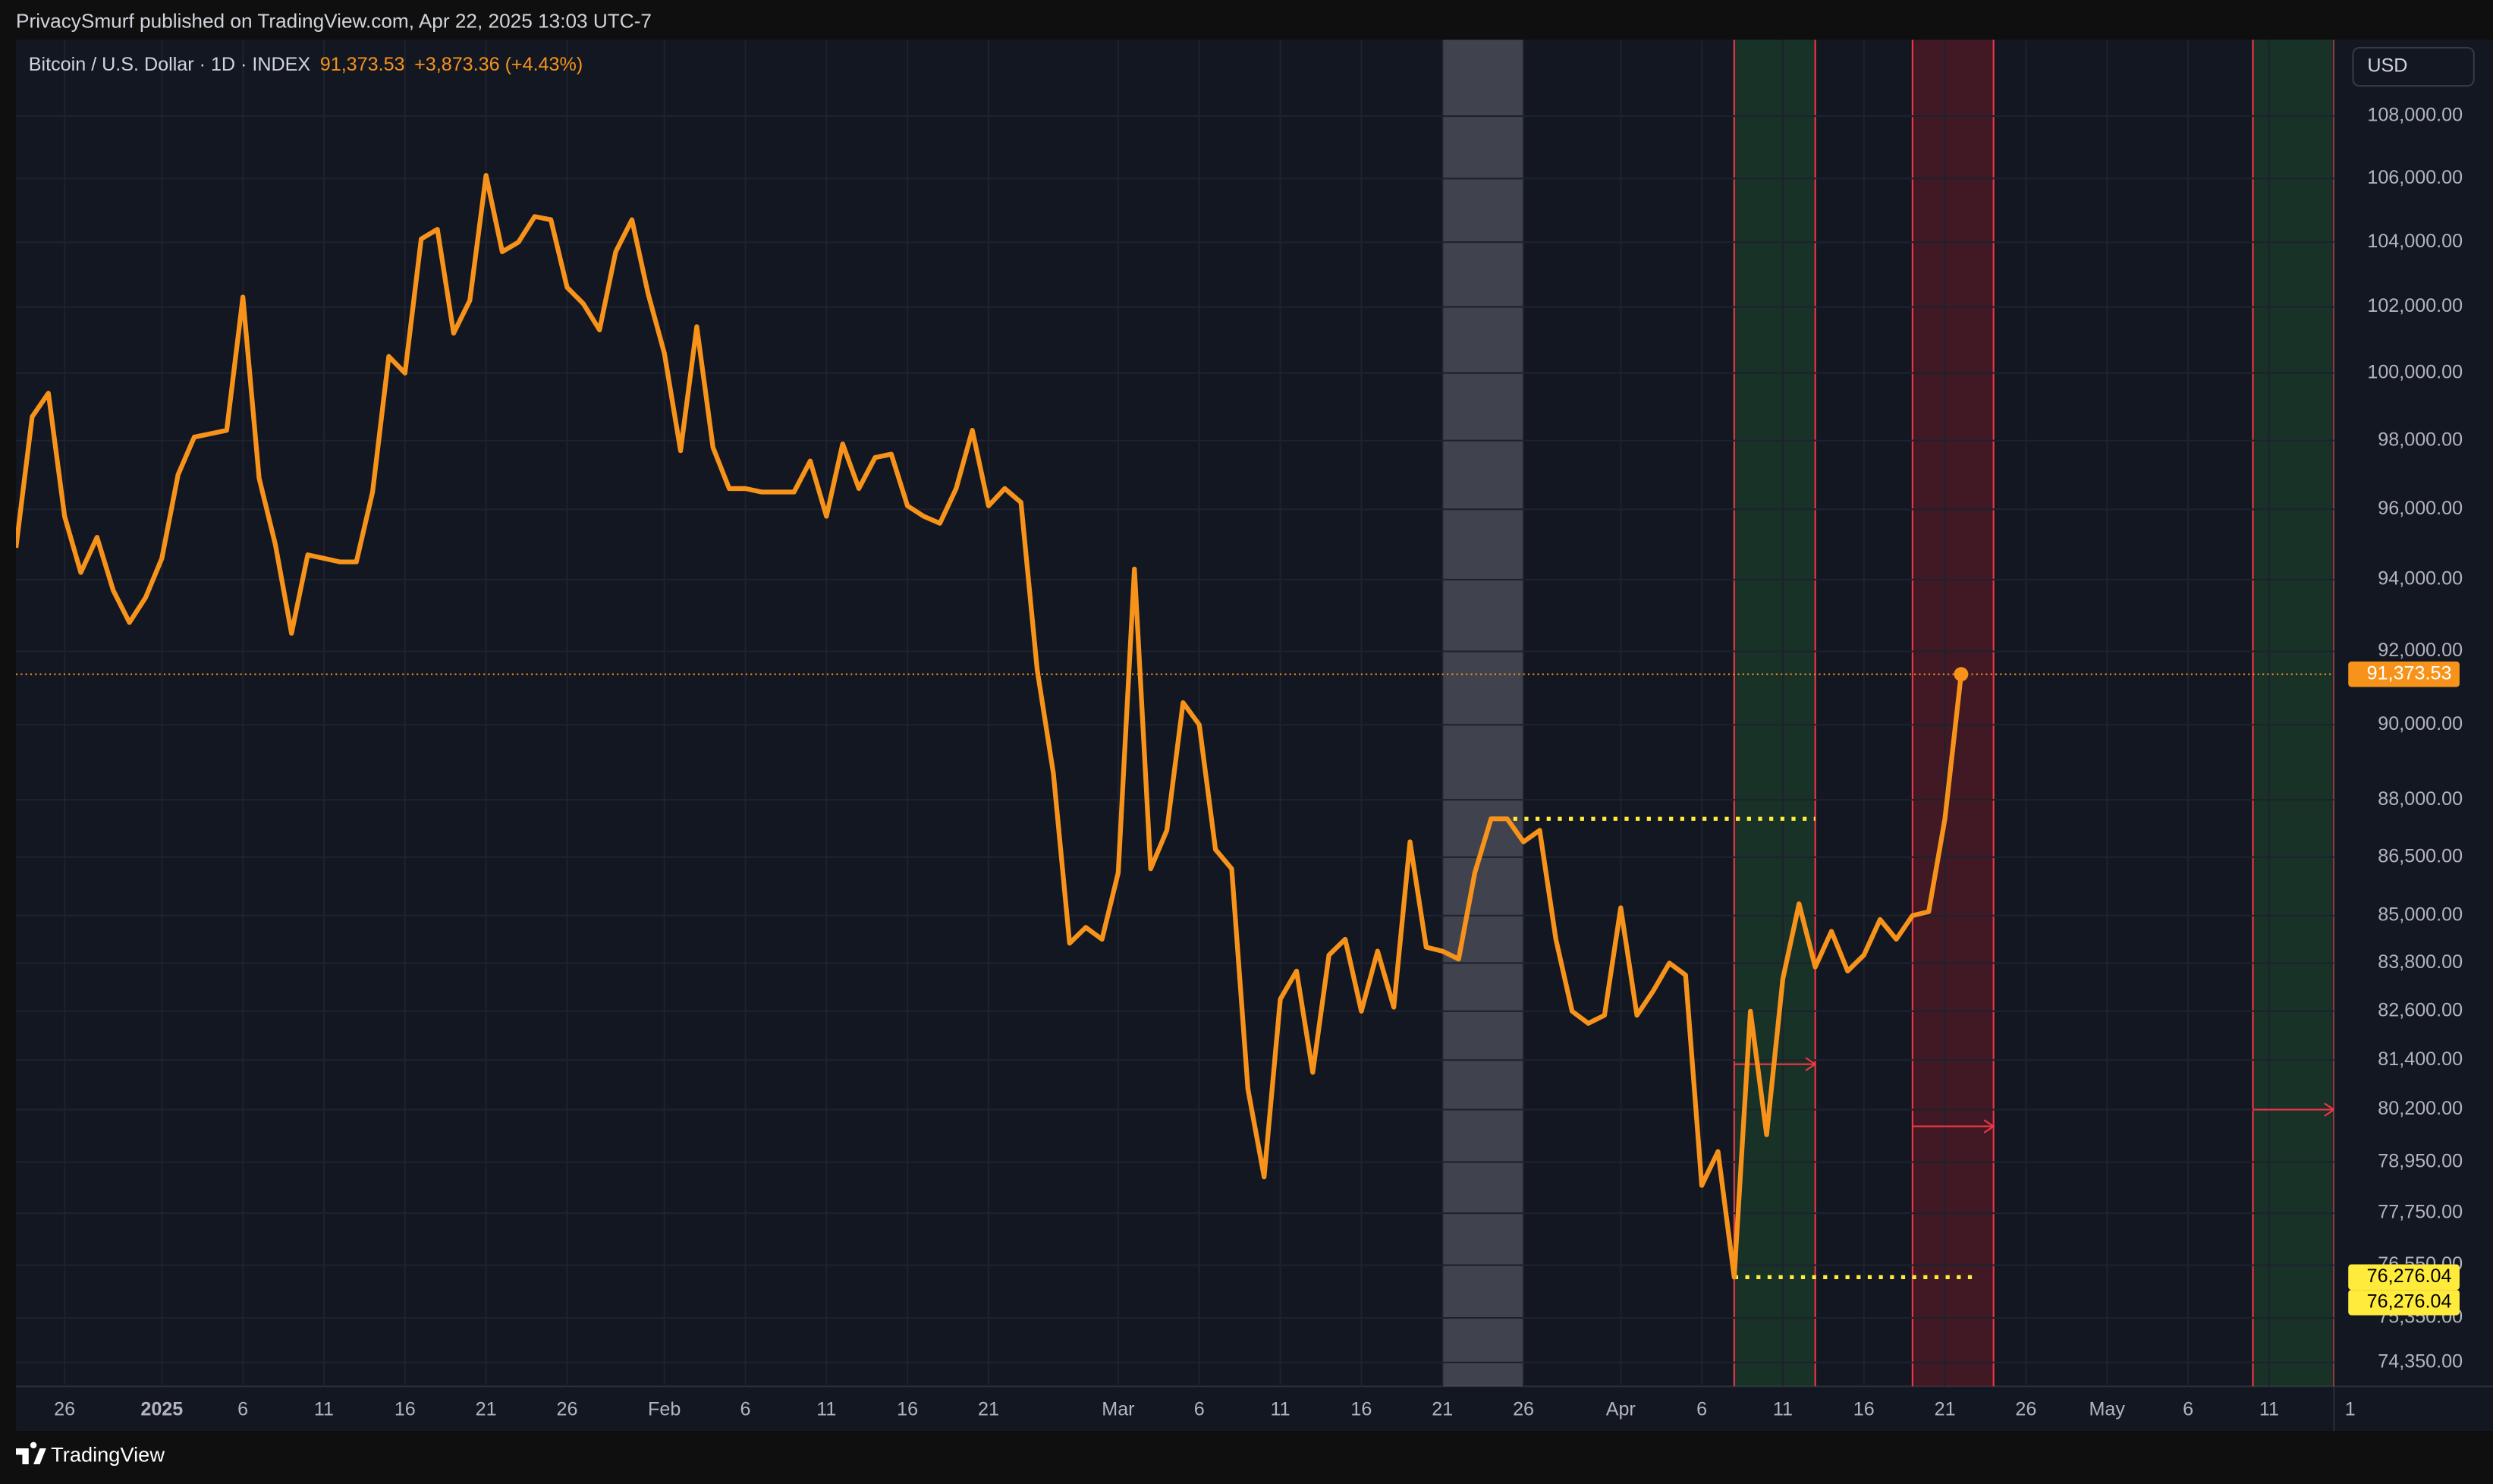 Image resolution: width=2493 pixels, height=1484 pixels. Describe the element at coordinates (2420, 1009) in the screenshot. I see `y-tick-label: 82,600.00` at that location.